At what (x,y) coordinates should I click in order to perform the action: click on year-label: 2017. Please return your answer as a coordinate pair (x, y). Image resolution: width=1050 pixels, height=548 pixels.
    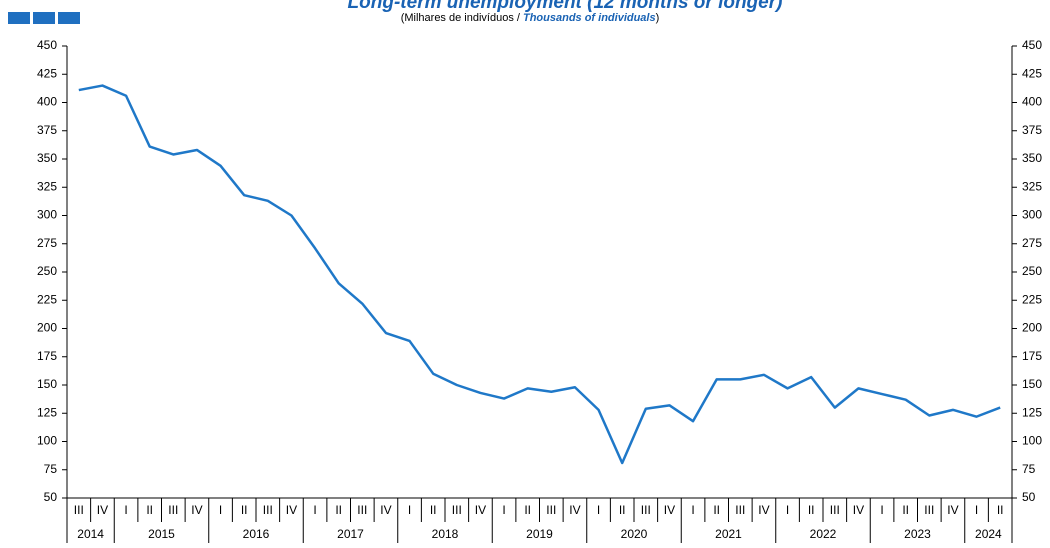
    Looking at the image, I should click on (350, 534).